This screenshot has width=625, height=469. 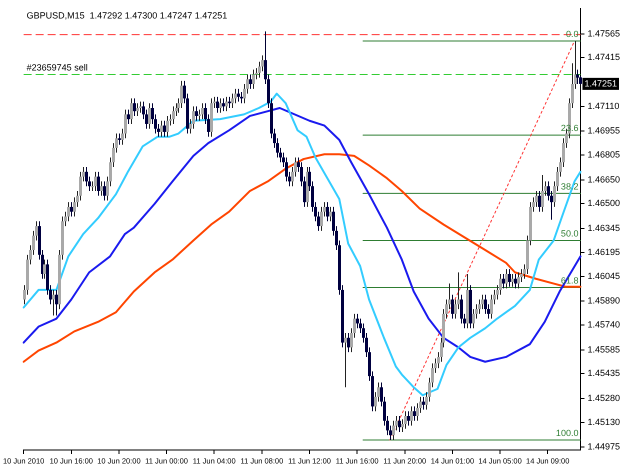 What do you see at coordinates (603, 421) in the screenshot?
I see `y-tick-label: 1.45130` at bounding box center [603, 421].